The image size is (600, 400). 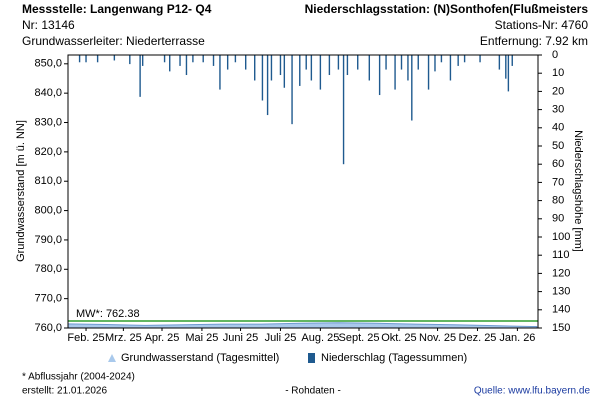 I want to click on y-tick-label: 820,0, so click(x=48, y=152).